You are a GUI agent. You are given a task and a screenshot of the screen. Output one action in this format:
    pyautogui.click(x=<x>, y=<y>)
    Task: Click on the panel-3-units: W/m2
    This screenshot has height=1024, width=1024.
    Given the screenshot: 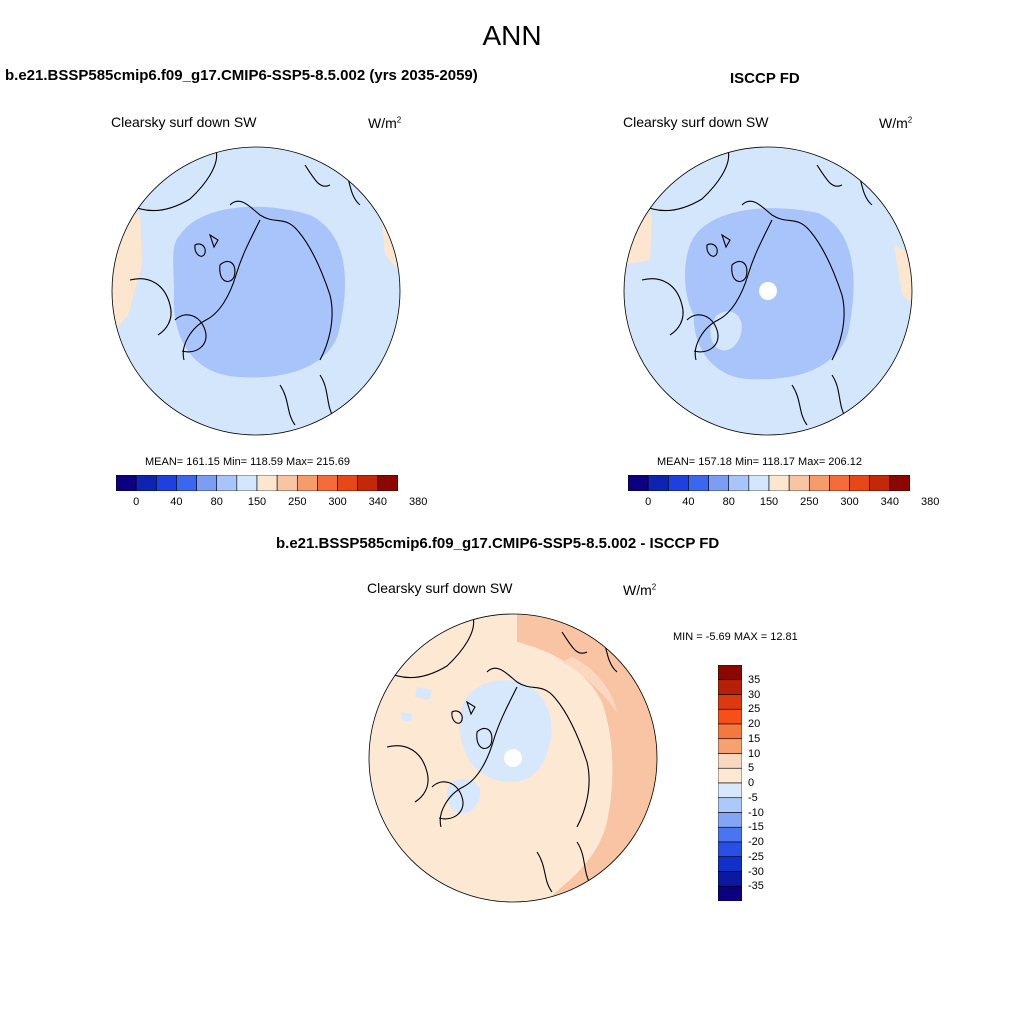 What is the action you would take?
    pyautogui.click(x=640, y=590)
    